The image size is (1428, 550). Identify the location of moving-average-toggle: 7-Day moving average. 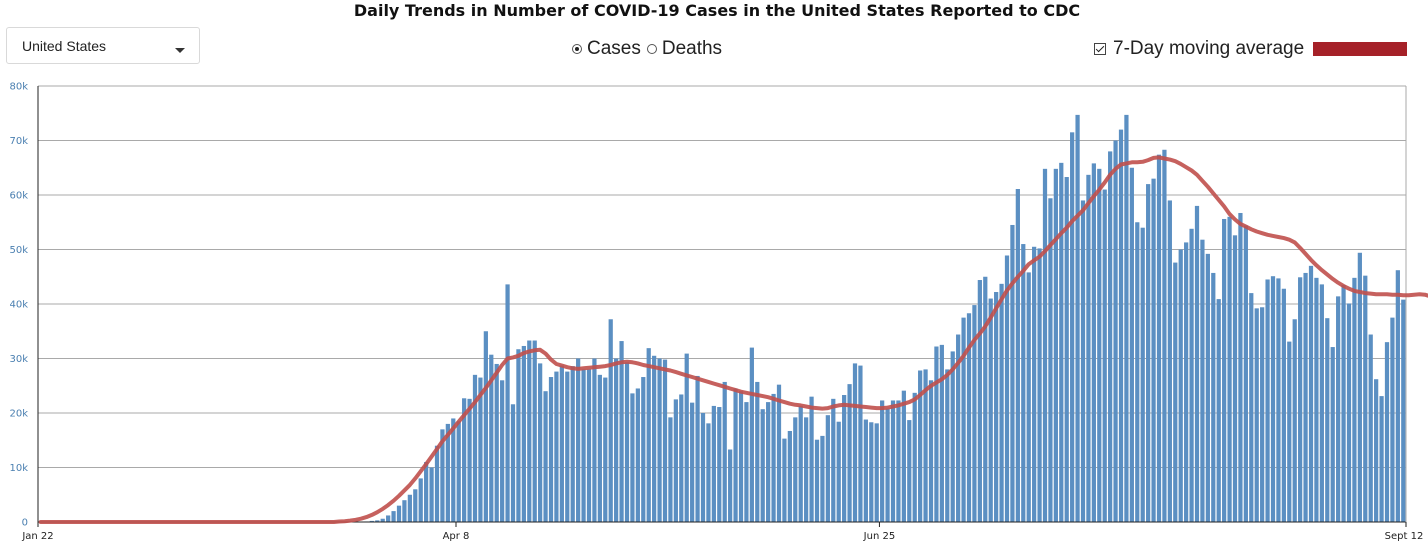
(1199, 49).